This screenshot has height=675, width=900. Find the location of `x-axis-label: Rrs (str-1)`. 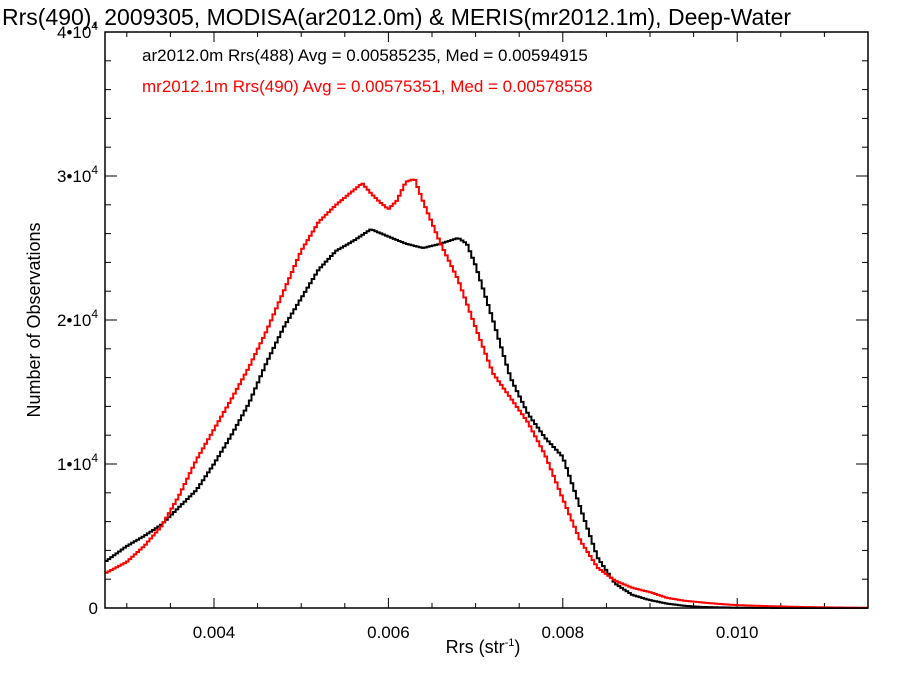

x-axis-label: Rrs (str-1) is located at coordinates (483, 647).